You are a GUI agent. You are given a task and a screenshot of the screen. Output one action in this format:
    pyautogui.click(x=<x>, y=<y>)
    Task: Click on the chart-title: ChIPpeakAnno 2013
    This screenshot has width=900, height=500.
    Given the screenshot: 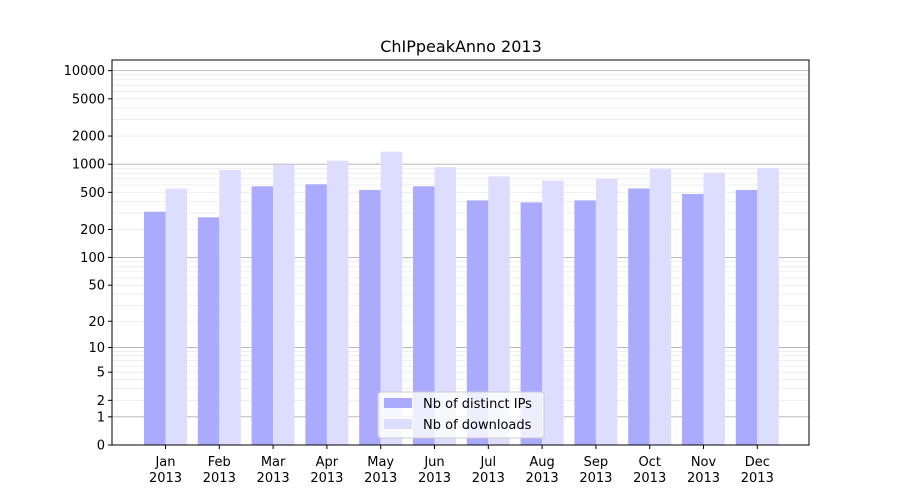 What is the action you would take?
    pyautogui.click(x=461, y=46)
    